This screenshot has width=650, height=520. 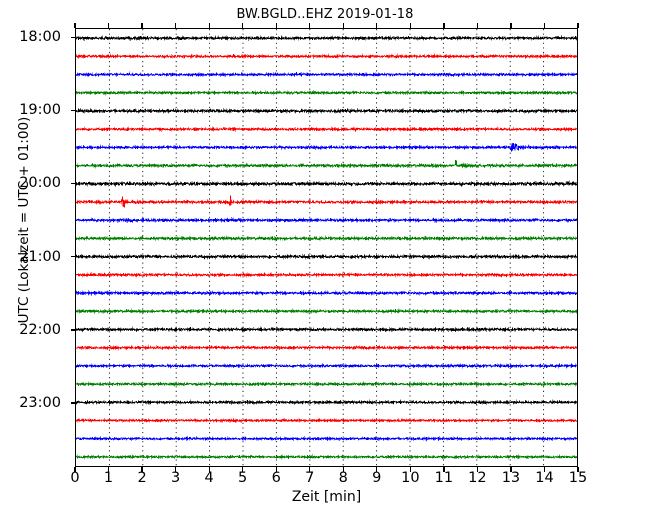 I want to click on x-tick-6: 6, so click(x=276, y=478).